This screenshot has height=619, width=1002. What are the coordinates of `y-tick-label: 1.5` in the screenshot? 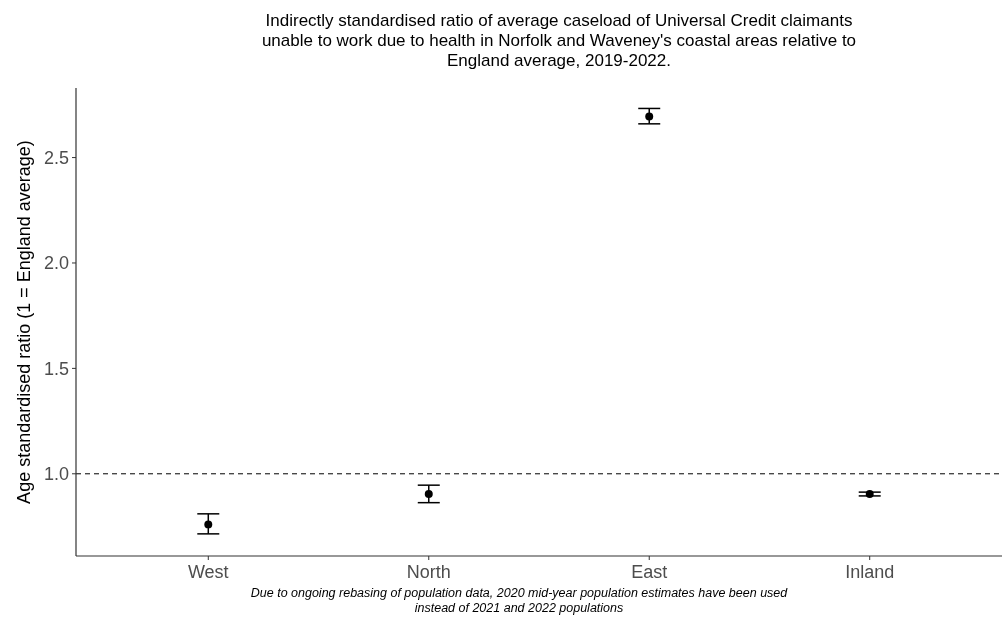 It's located at (56, 368).